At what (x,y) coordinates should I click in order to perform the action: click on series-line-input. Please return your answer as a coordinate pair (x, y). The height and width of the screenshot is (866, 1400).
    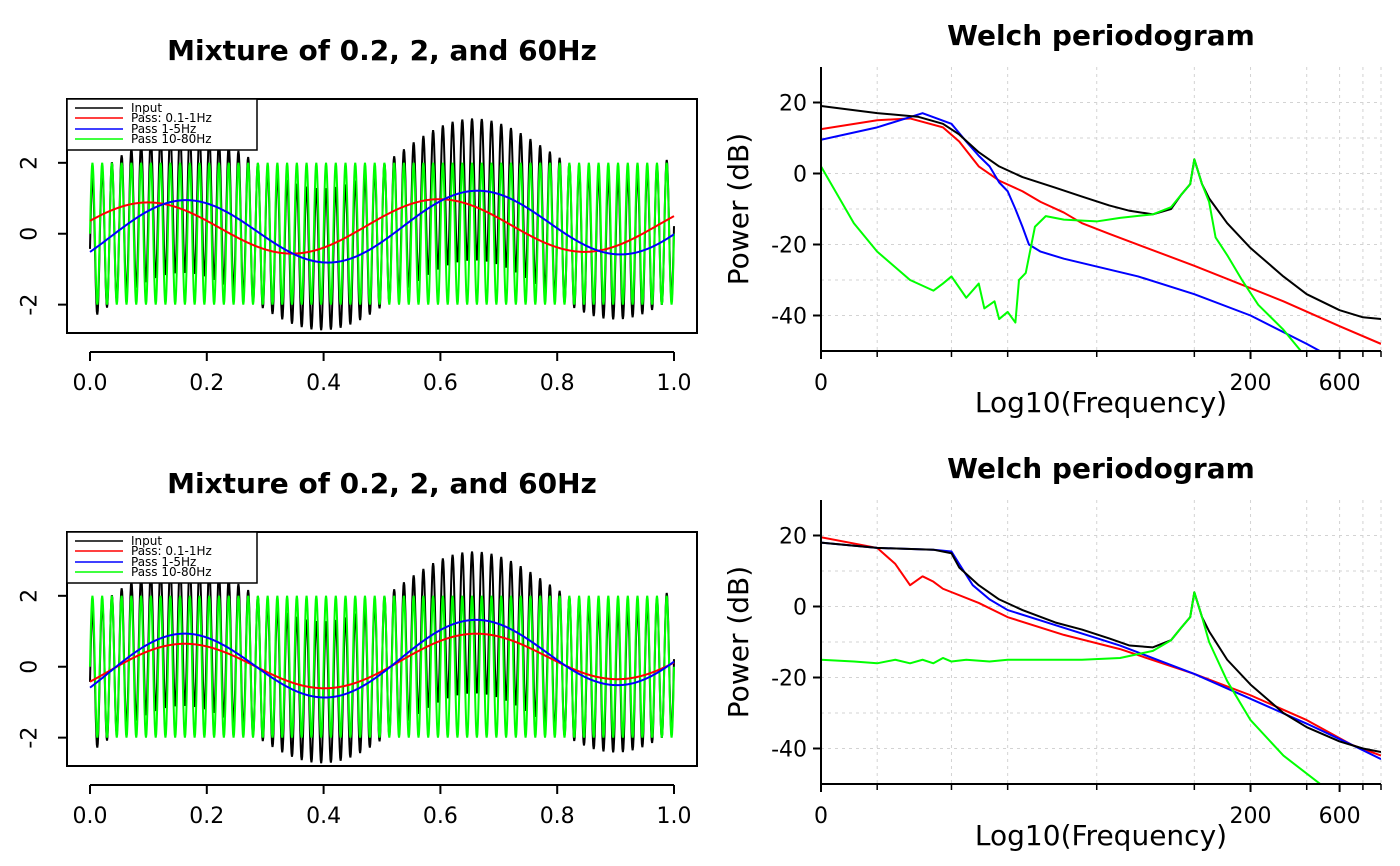
    Looking at the image, I should click on (1101, 647).